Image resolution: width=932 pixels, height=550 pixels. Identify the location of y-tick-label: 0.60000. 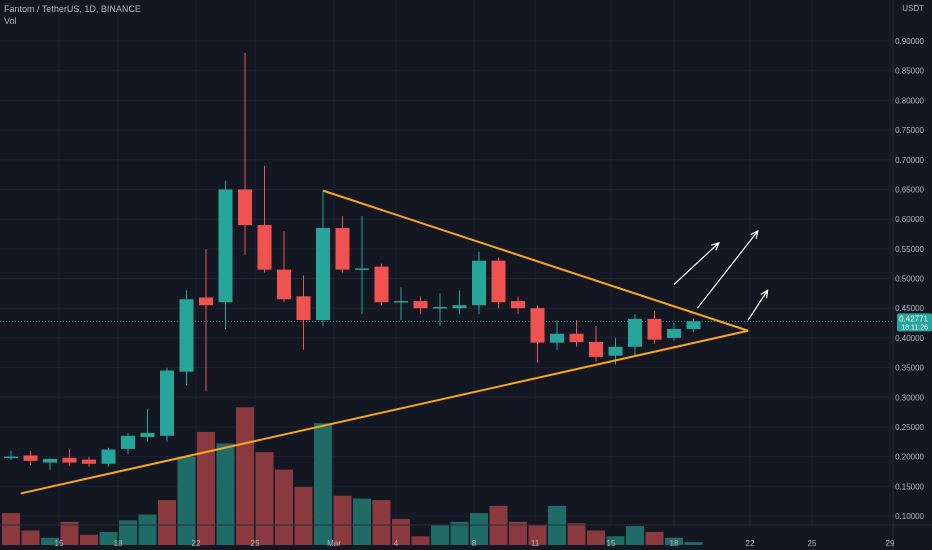
(909, 219).